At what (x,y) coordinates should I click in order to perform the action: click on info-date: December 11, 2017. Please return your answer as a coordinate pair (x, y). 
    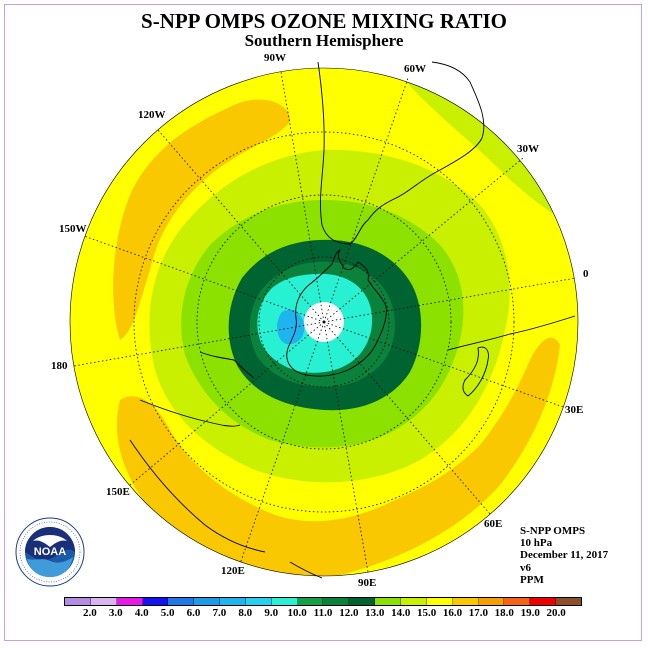
    Looking at the image, I should click on (564, 555).